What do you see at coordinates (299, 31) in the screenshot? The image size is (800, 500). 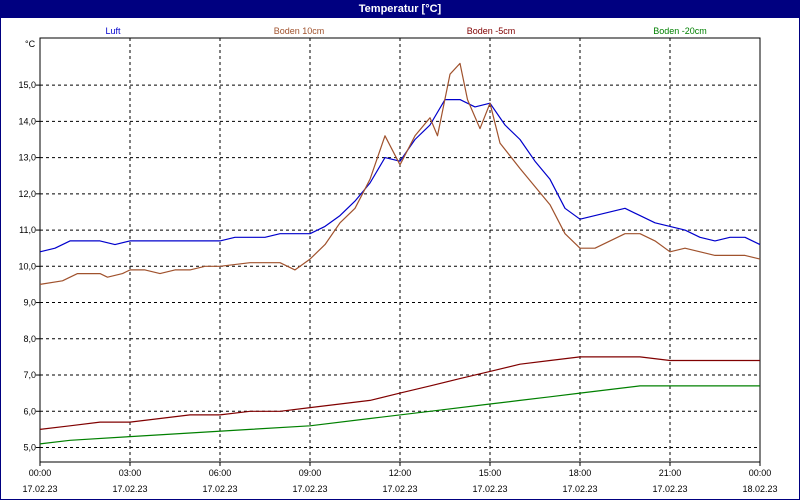 I see `legend-entry: Boden 10cm` at bounding box center [299, 31].